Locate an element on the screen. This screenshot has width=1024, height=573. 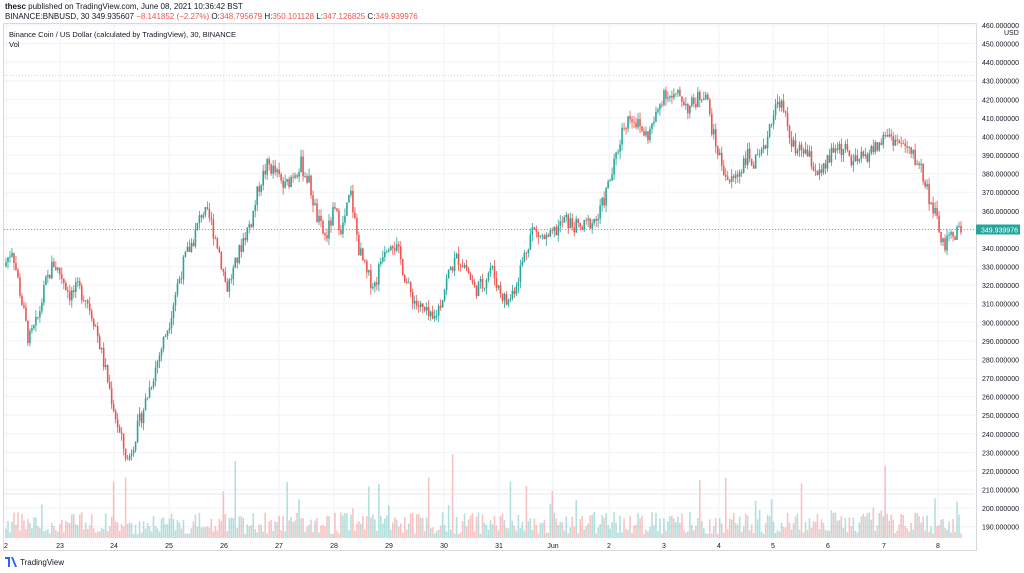
y-tick-label: 390.000000 is located at coordinates (1000, 156).